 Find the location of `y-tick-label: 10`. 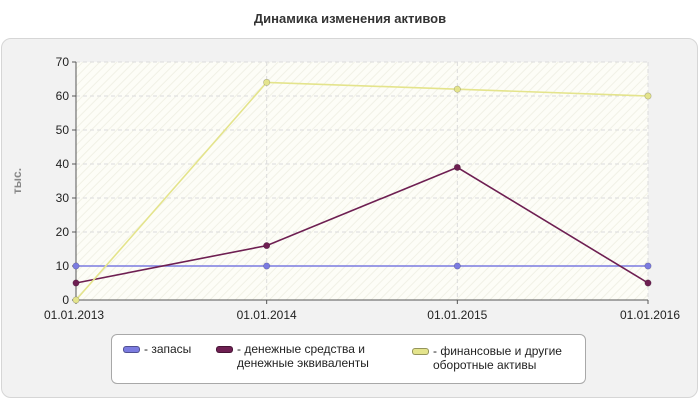

y-tick-label: 10 is located at coordinates (63, 266).